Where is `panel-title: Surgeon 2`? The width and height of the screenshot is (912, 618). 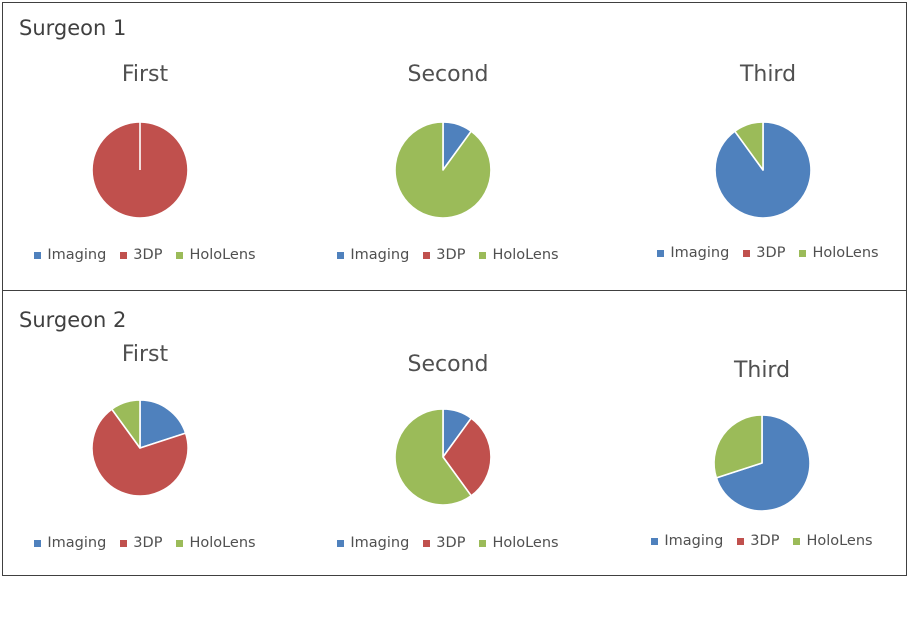
panel-title: Surgeon 2 is located at coordinates (73, 320).